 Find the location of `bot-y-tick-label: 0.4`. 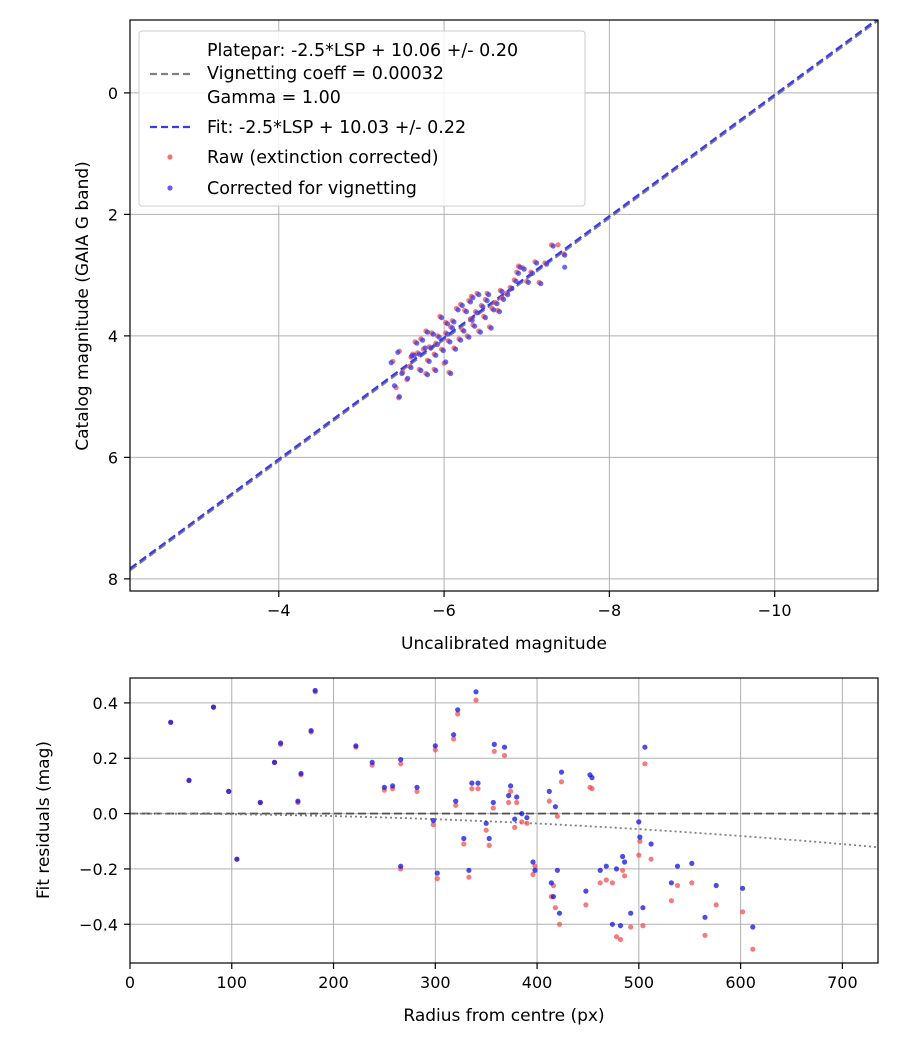

bot-y-tick-label: 0.4 is located at coordinates (105, 703).